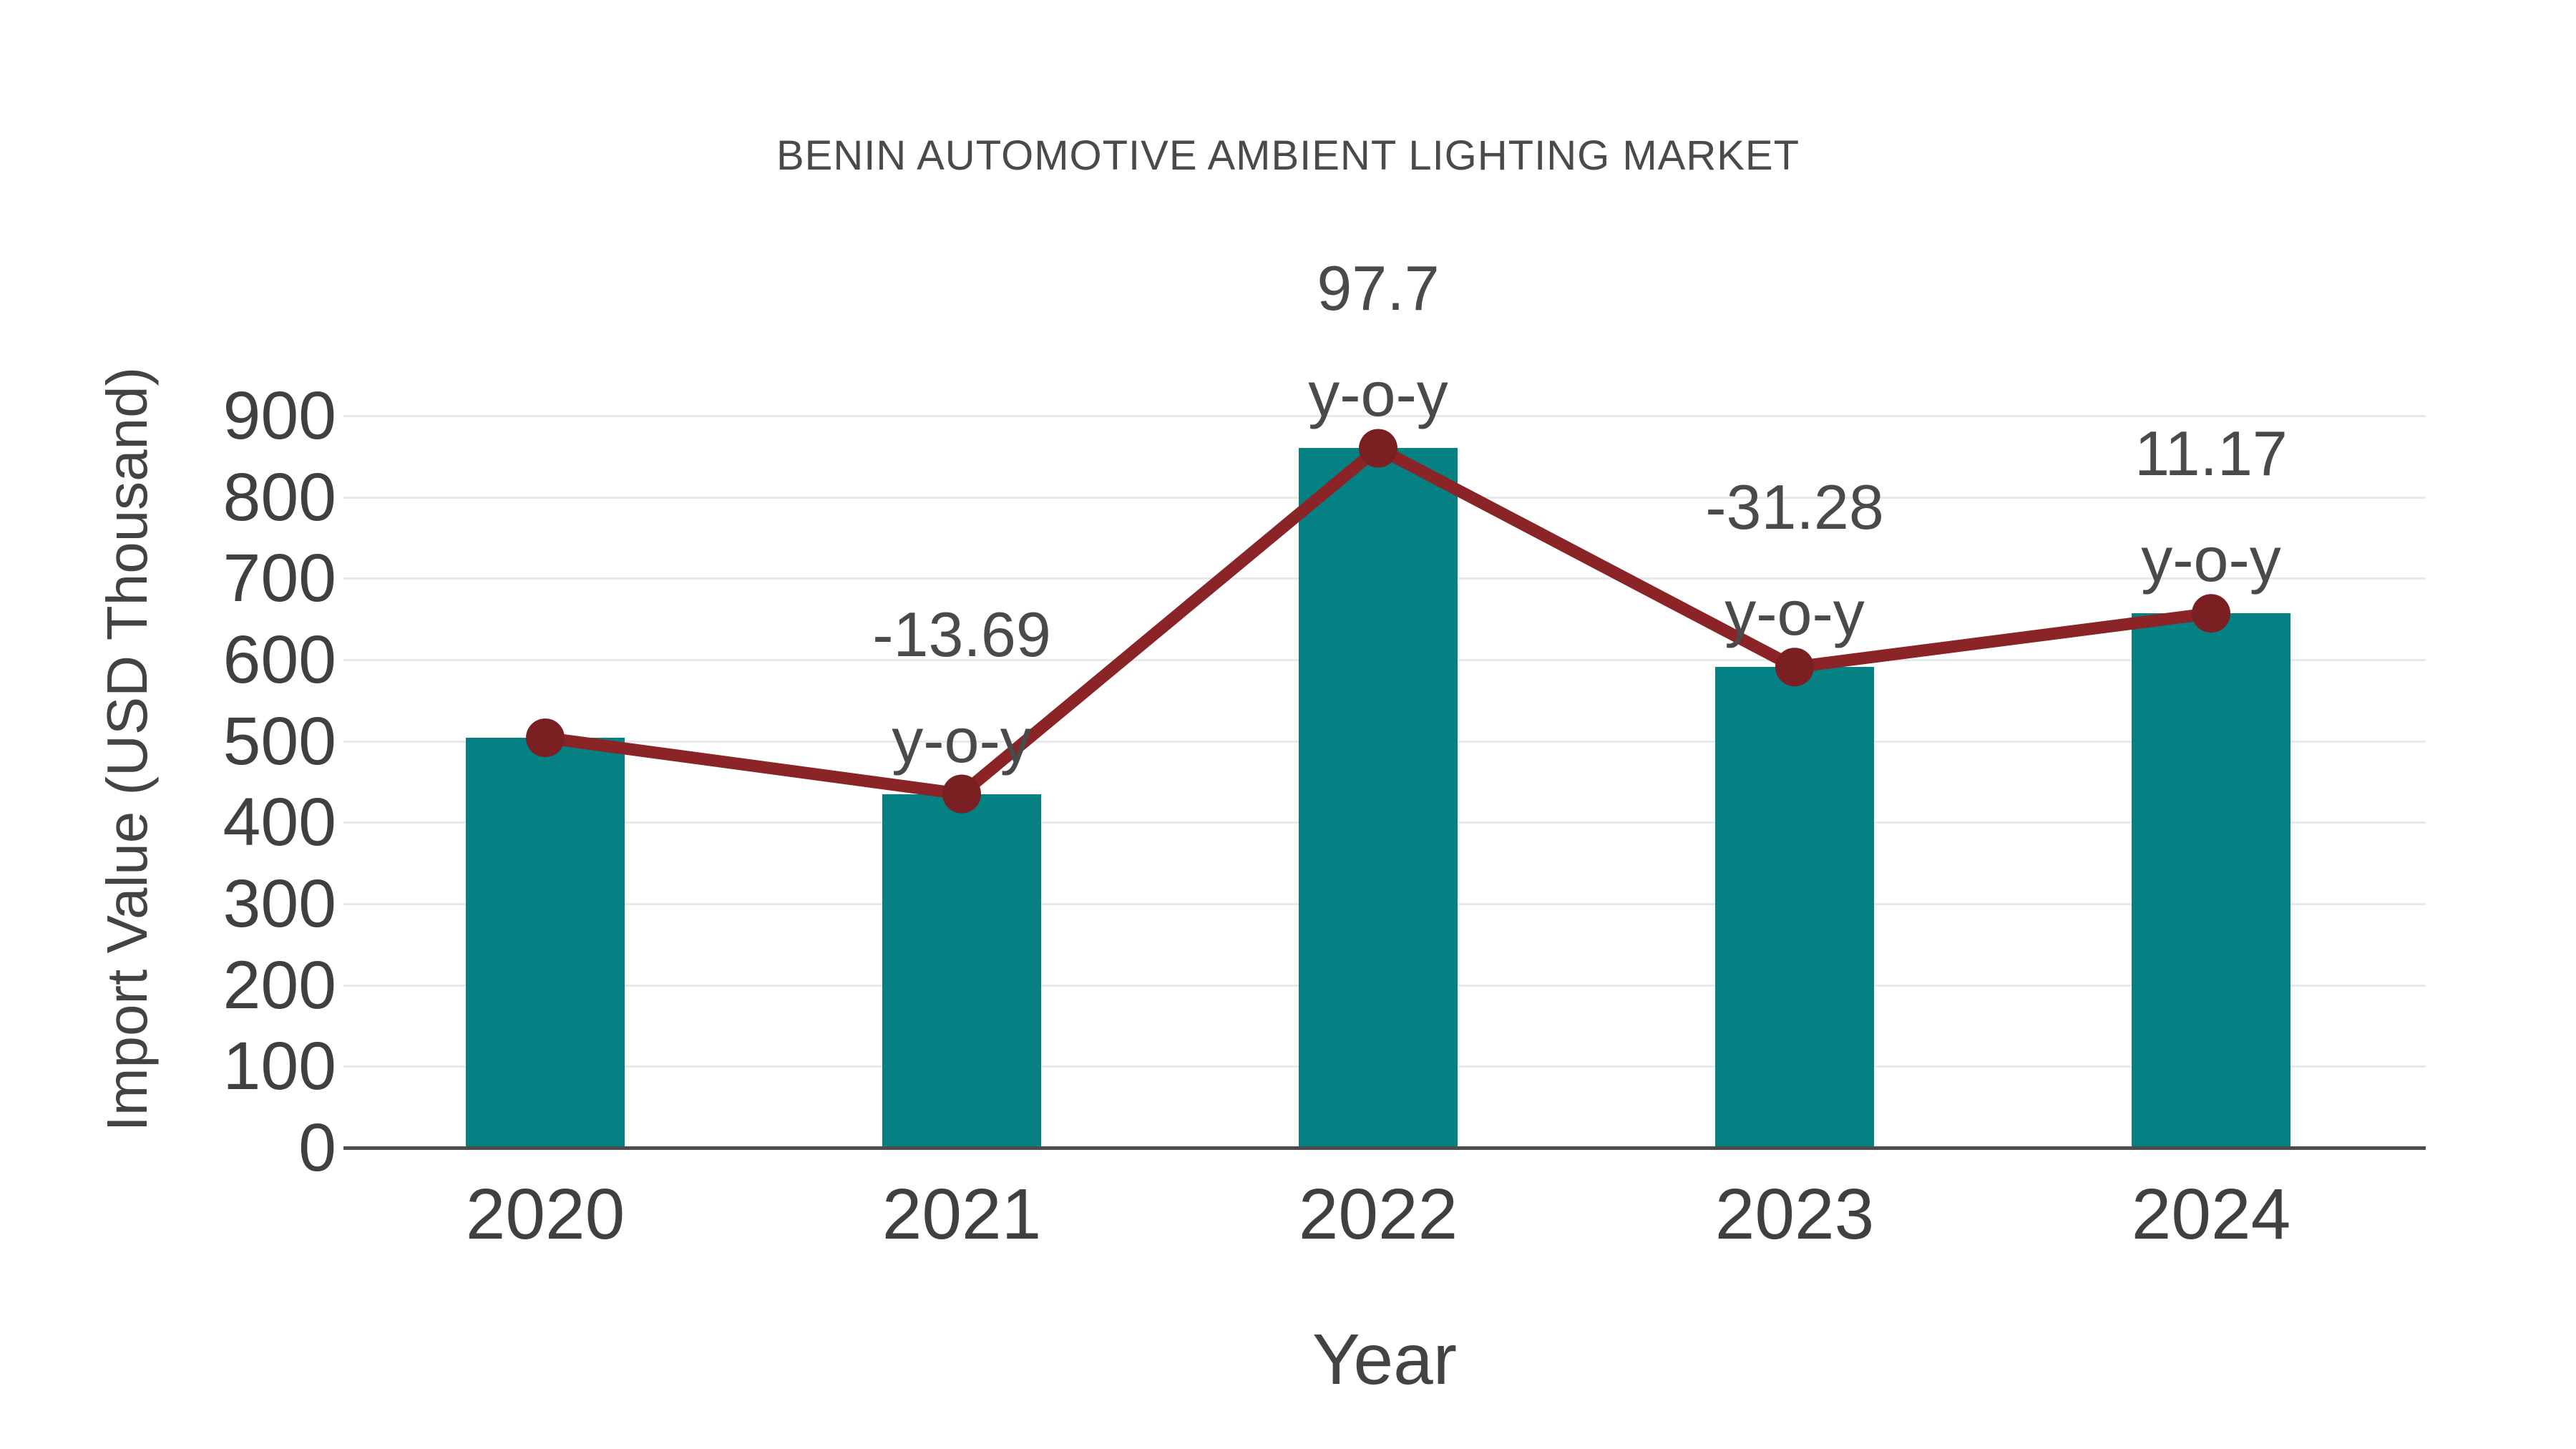  What do you see at coordinates (279, 904) in the screenshot?
I see `y-tick-label-300: 300` at bounding box center [279, 904].